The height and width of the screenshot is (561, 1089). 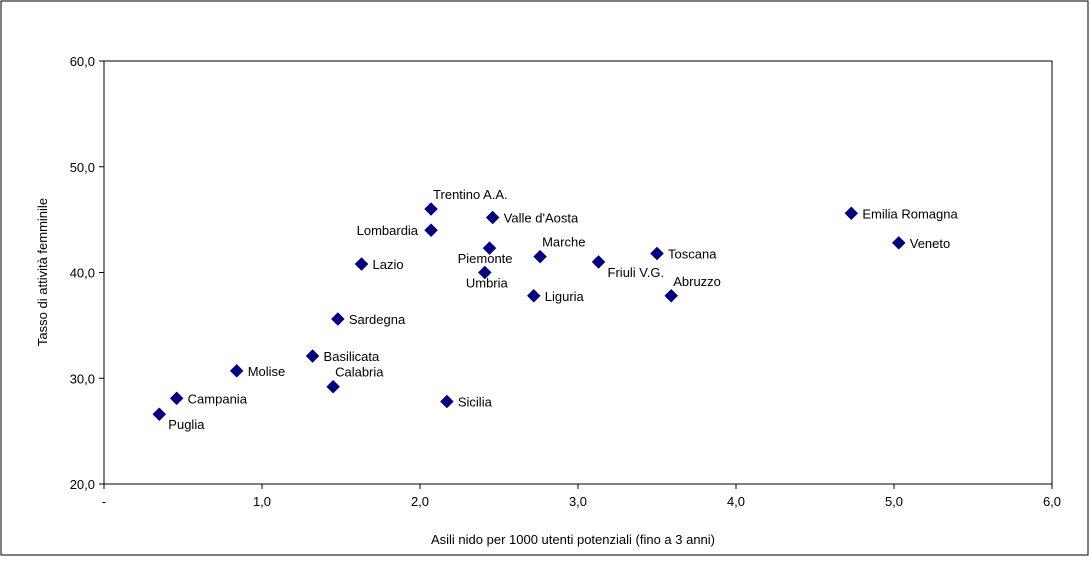 What do you see at coordinates (1052, 501) in the screenshot?
I see `x-tick-label: 6,0` at bounding box center [1052, 501].